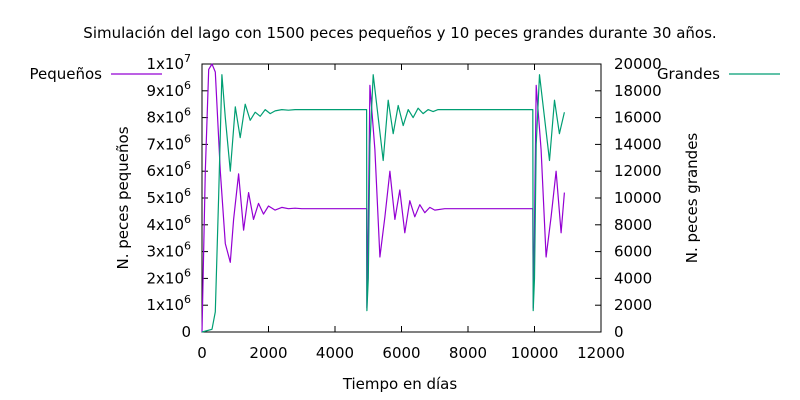 The height and width of the screenshot is (400, 800). I want to click on y-tick-label-left: 8x10⁶, so click(168, 116).